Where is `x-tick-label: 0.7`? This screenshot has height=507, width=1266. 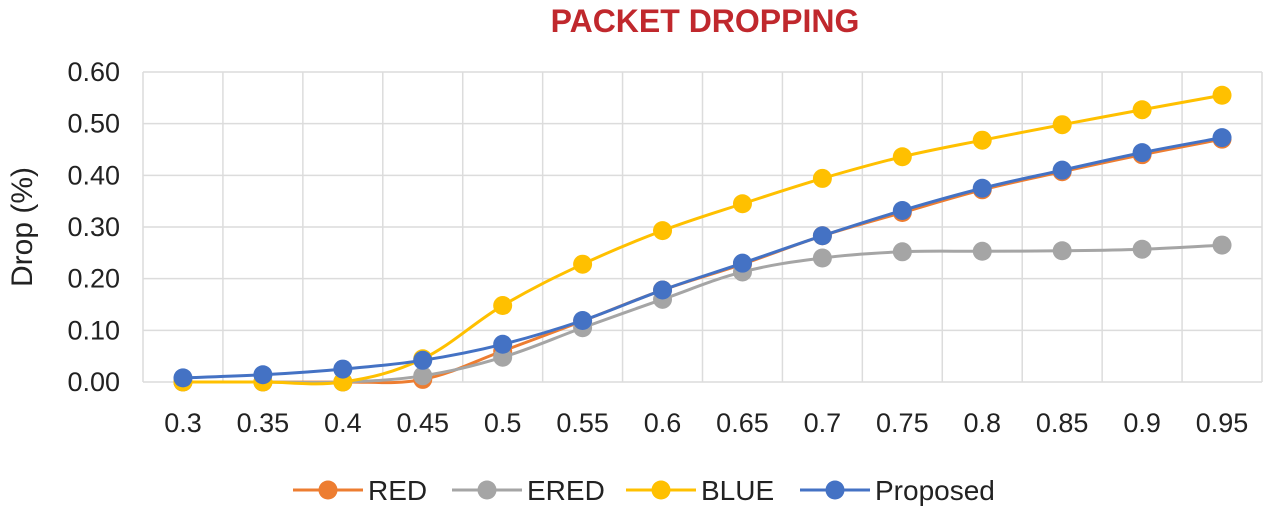 x-tick-label: 0.7 is located at coordinates (823, 423).